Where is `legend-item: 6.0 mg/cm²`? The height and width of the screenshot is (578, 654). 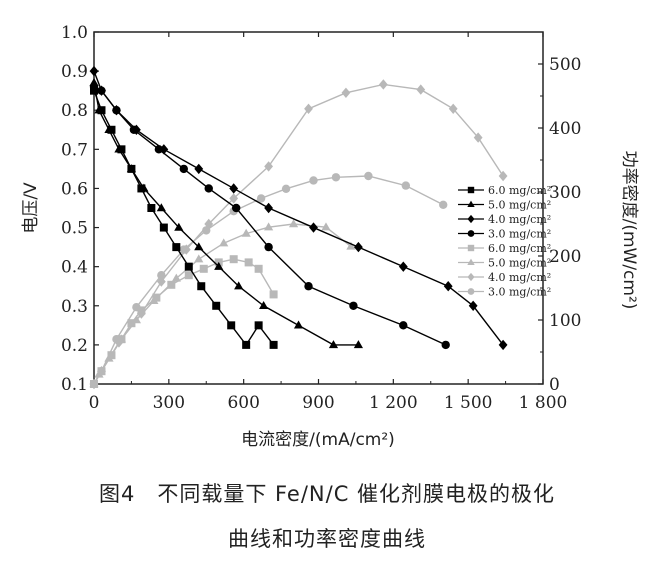
legend-item: 6.0 mg/cm² is located at coordinates (504, 190).